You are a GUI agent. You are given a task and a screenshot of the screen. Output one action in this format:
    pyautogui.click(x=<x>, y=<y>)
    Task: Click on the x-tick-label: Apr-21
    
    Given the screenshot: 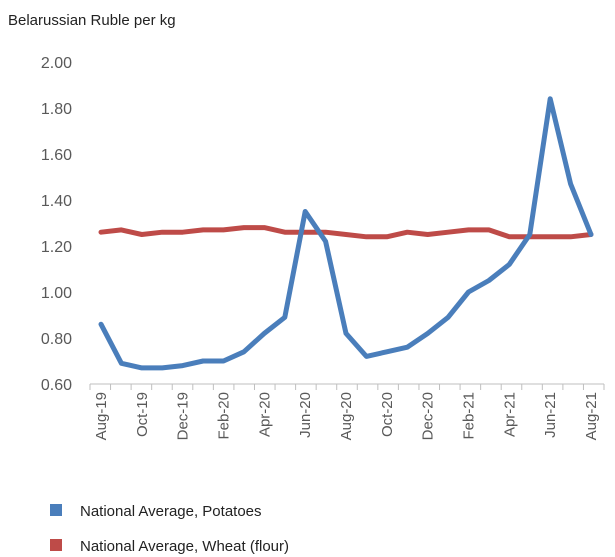 What is the action you would take?
    pyautogui.click(x=509, y=414)
    